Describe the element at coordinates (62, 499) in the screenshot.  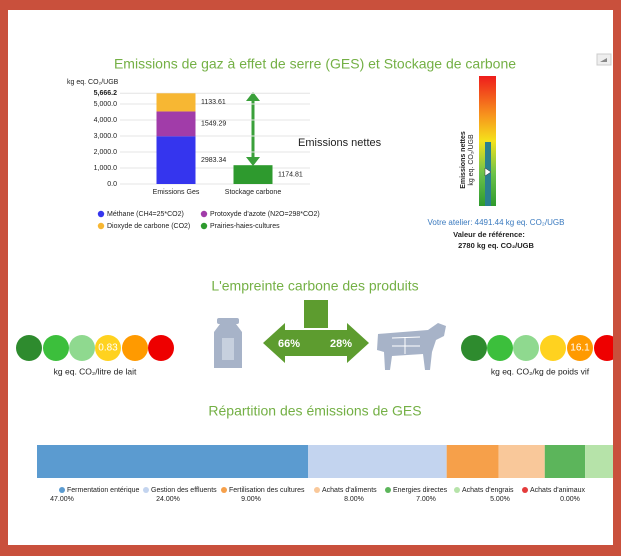
I see `value-label: 47.00%` at that location.